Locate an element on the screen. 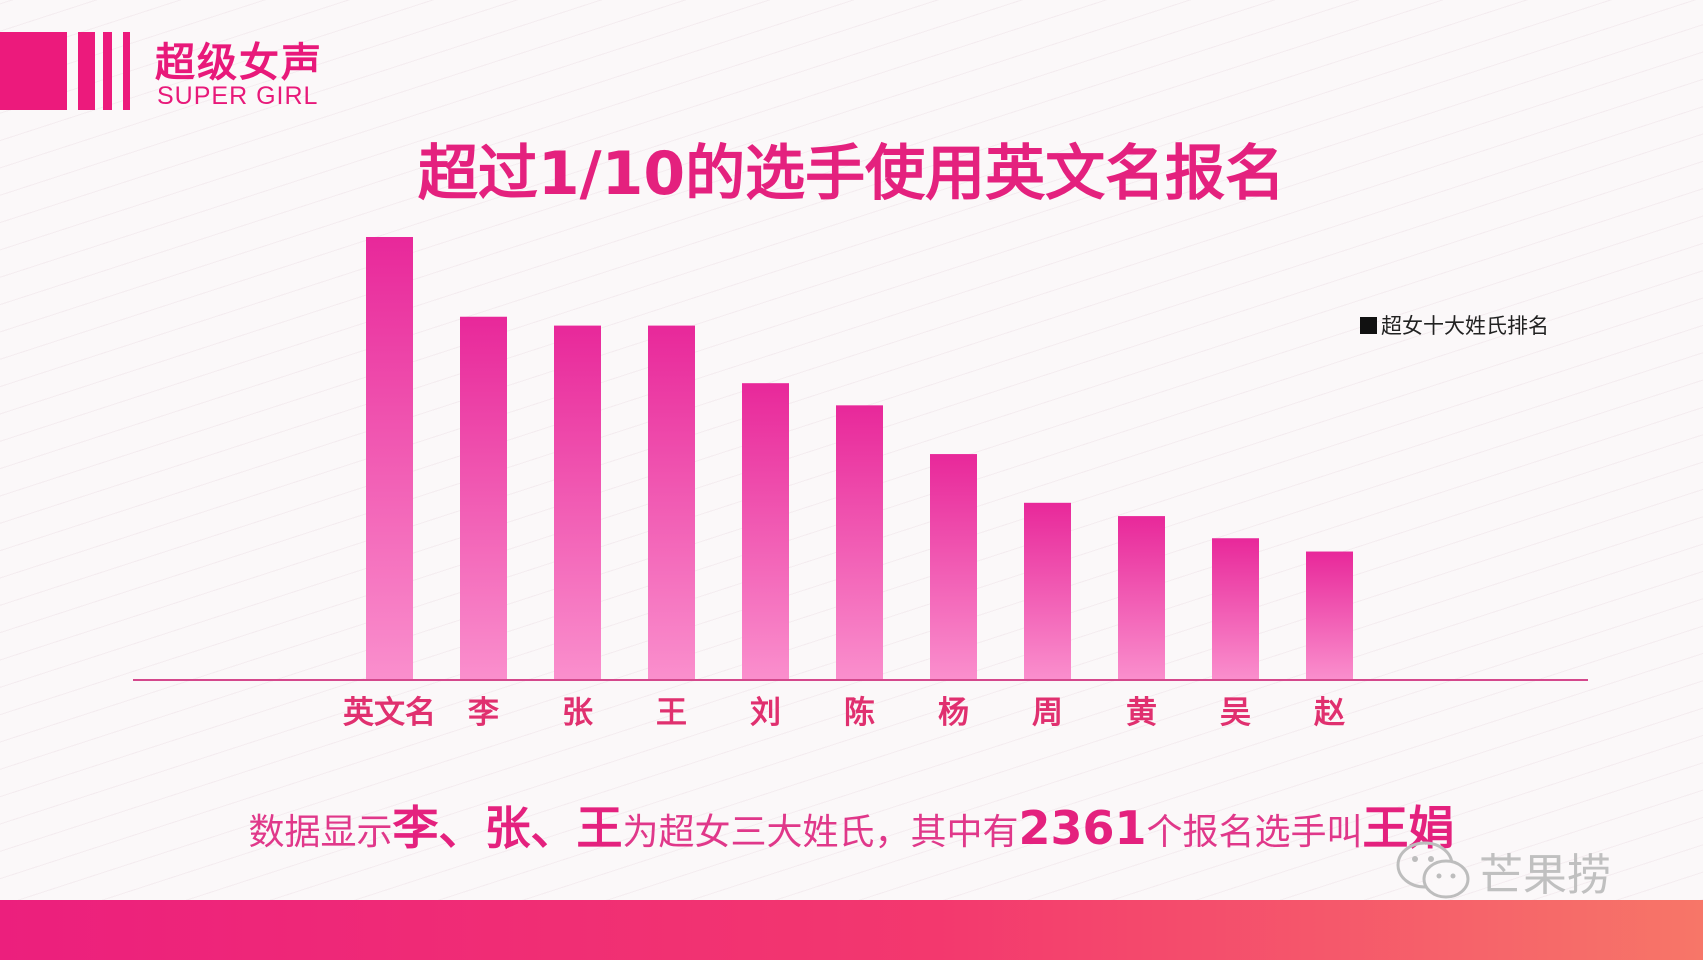  tick-label-1: 李 is located at coordinates (483, 713).